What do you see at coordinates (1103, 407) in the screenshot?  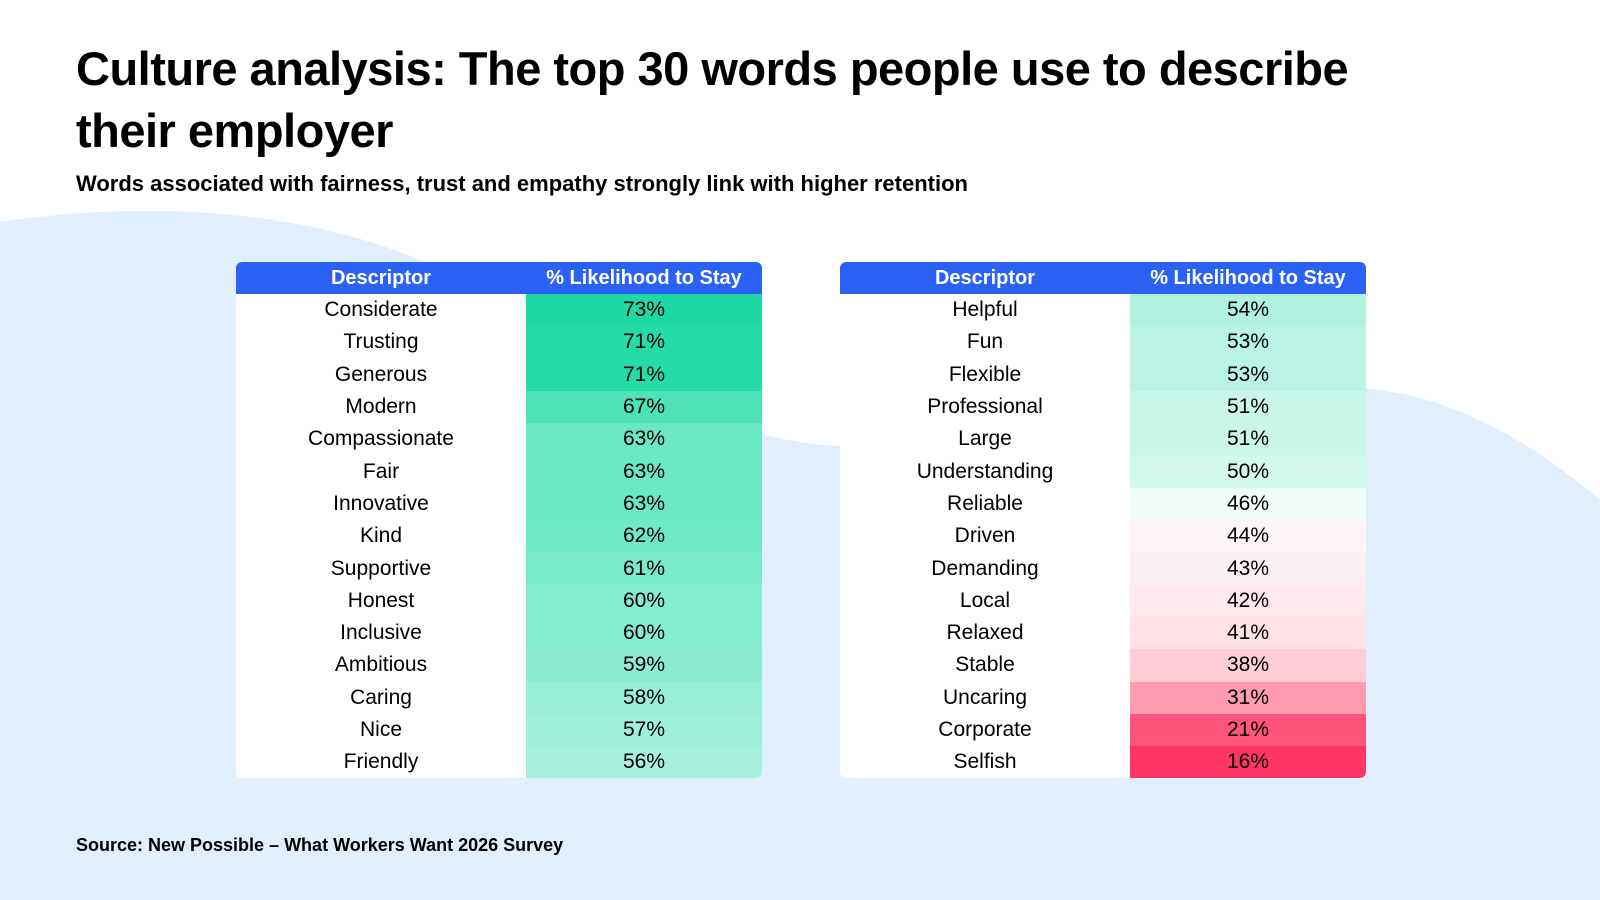 I see `table-row: Professional 51%` at bounding box center [1103, 407].